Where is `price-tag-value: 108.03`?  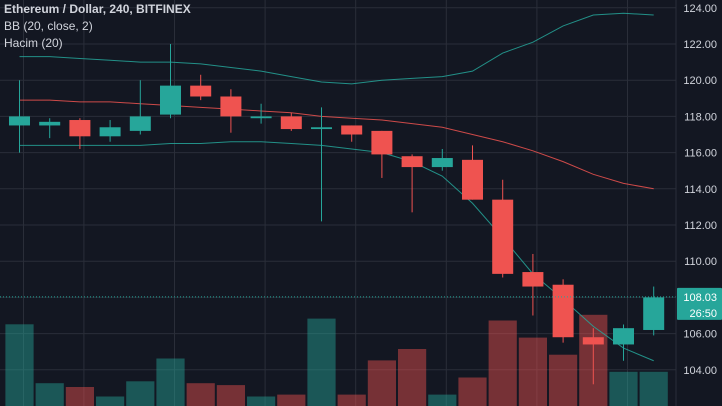 price-tag-value: 108.03 is located at coordinates (700, 298).